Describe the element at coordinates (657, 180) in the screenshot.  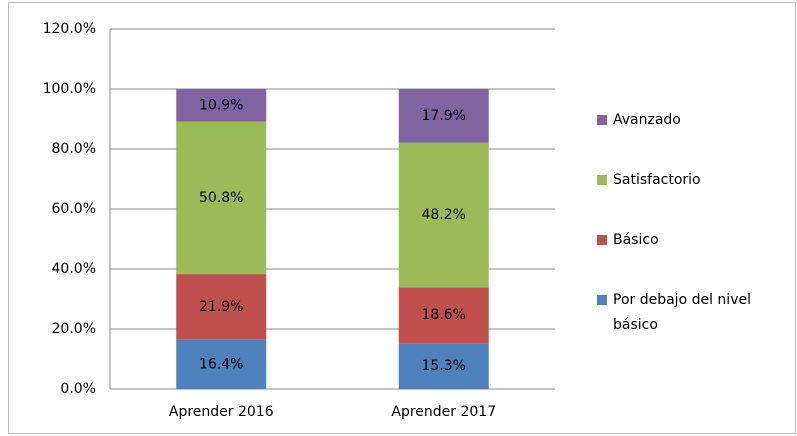
I see `legend-label: Satisfactorio` at that location.